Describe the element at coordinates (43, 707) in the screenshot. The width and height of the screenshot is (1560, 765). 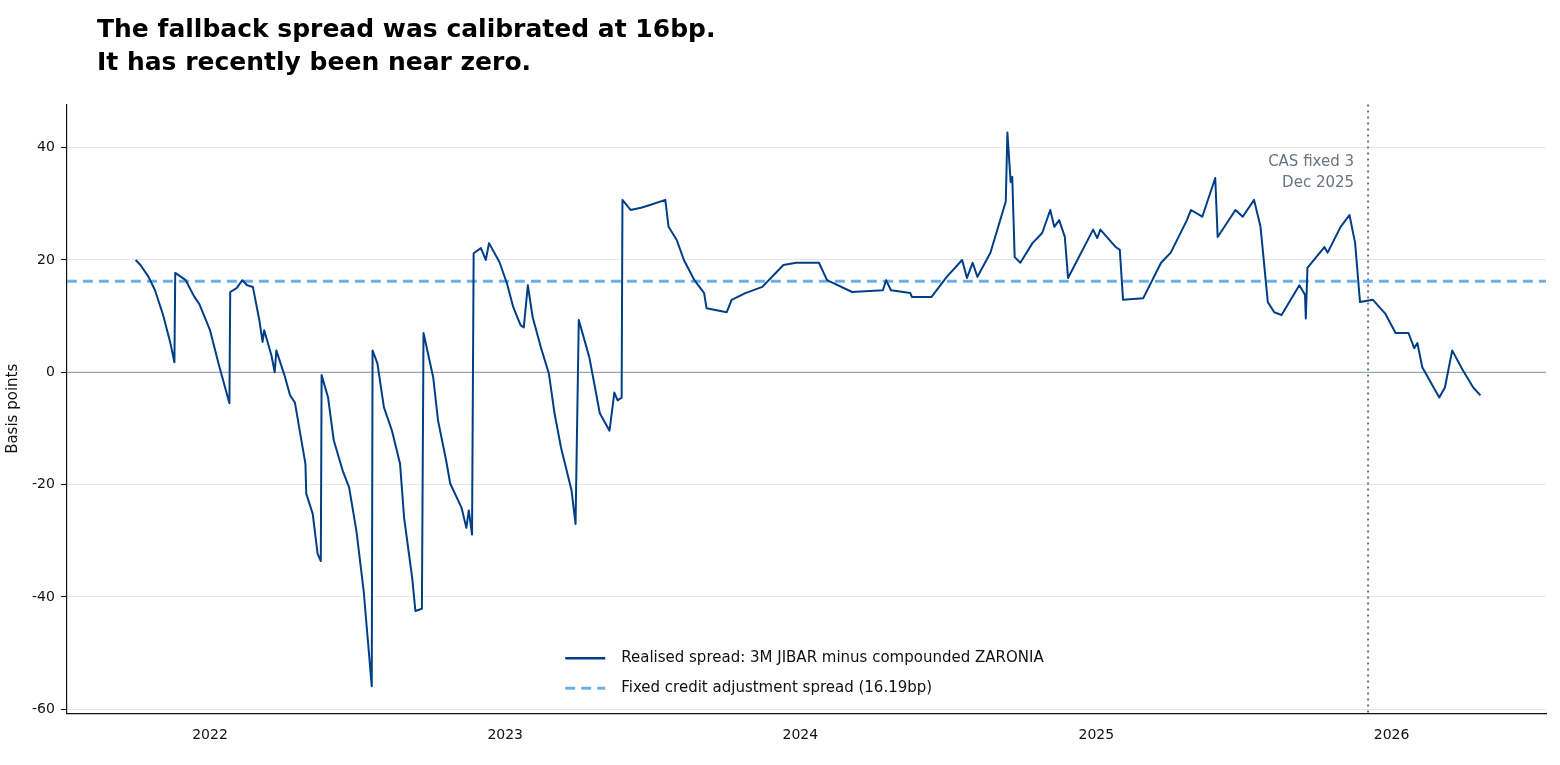
I see `y-tick-label: -60` at that location.